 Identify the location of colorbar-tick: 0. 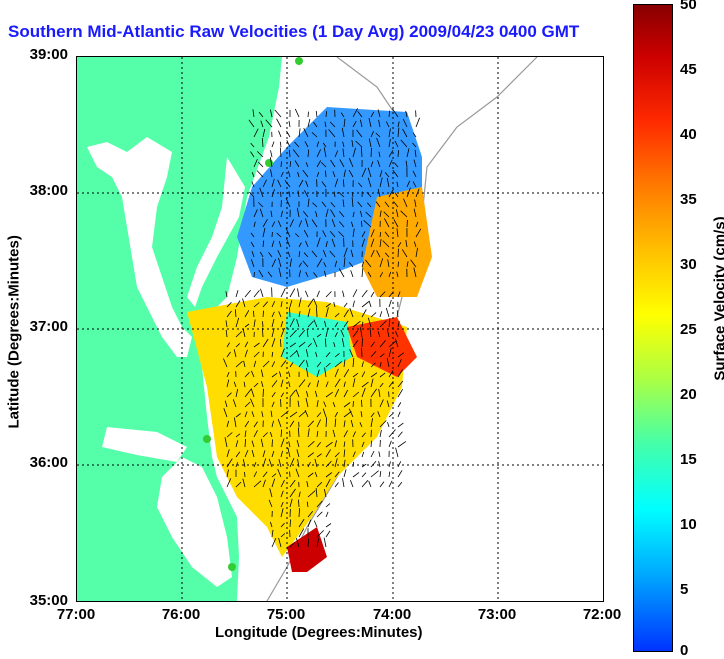
(684, 650).